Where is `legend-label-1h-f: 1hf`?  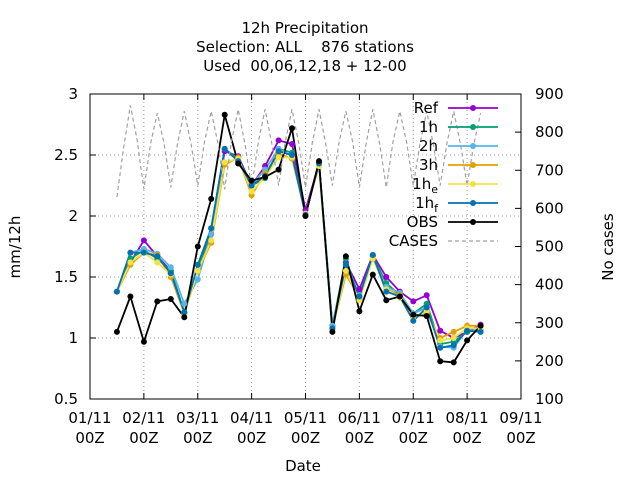
legend-label-1h-f: 1hf is located at coordinates (427, 204).